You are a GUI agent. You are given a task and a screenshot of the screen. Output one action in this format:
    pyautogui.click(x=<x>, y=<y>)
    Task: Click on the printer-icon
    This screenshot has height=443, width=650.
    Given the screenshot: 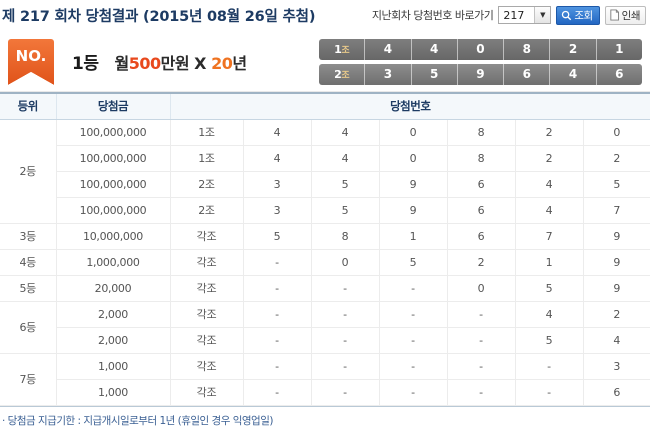 What is the action you would take?
    pyautogui.click(x=614, y=15)
    